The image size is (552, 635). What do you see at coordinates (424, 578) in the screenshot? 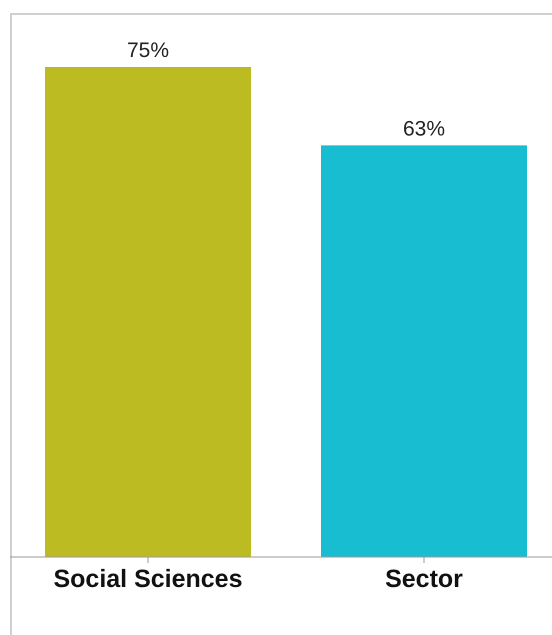
I see `x-tick-label: Sector` at bounding box center [424, 578].